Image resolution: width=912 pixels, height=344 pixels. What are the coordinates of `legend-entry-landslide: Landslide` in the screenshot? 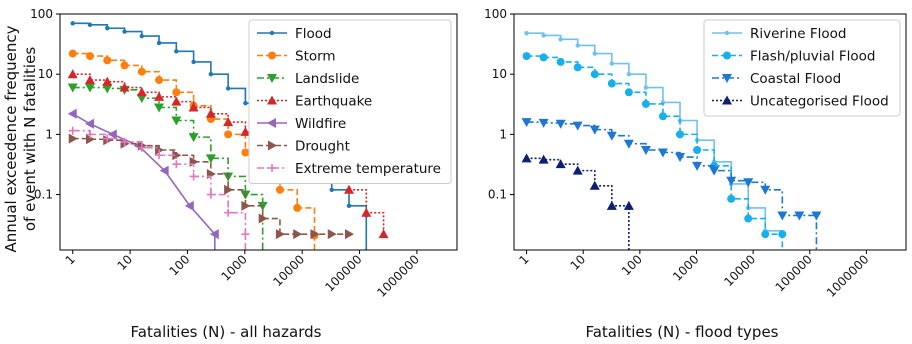 It's located at (308, 79).